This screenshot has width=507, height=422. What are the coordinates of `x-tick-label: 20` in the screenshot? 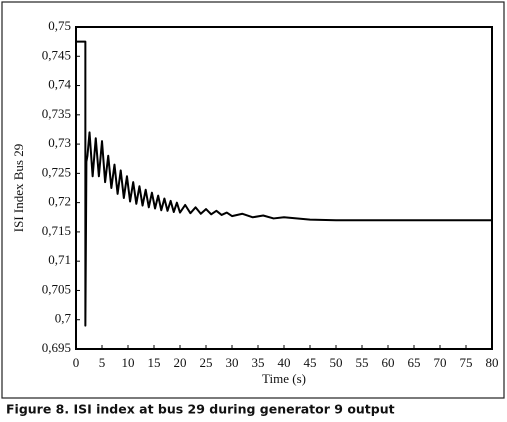 It's located at (180, 362).